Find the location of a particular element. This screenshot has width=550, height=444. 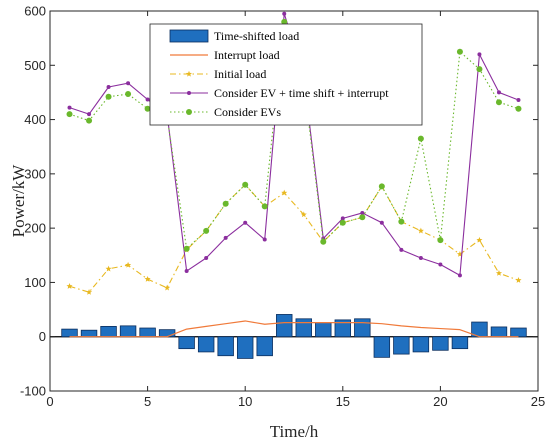

legend-marker-consider-evs is located at coordinates (189, 112).